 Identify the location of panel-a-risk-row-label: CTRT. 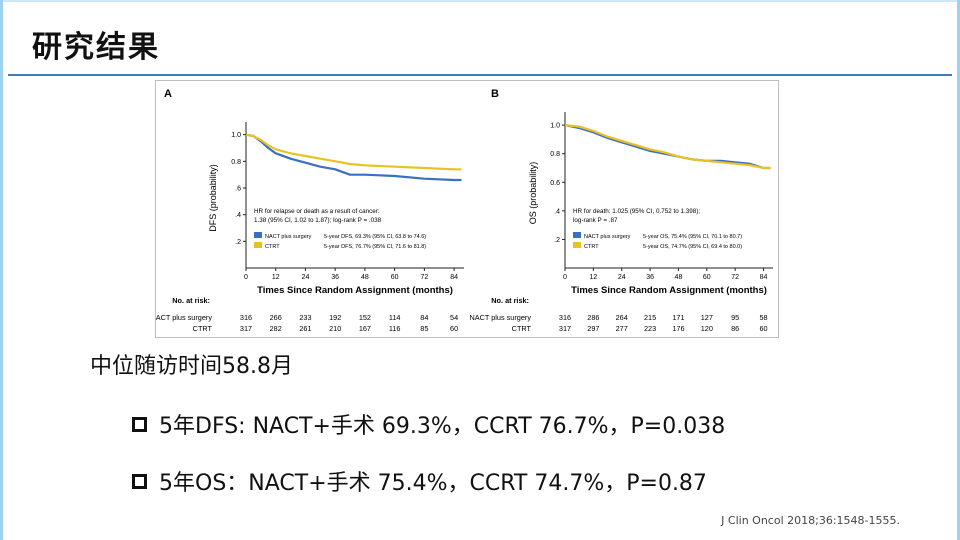
(203, 328).